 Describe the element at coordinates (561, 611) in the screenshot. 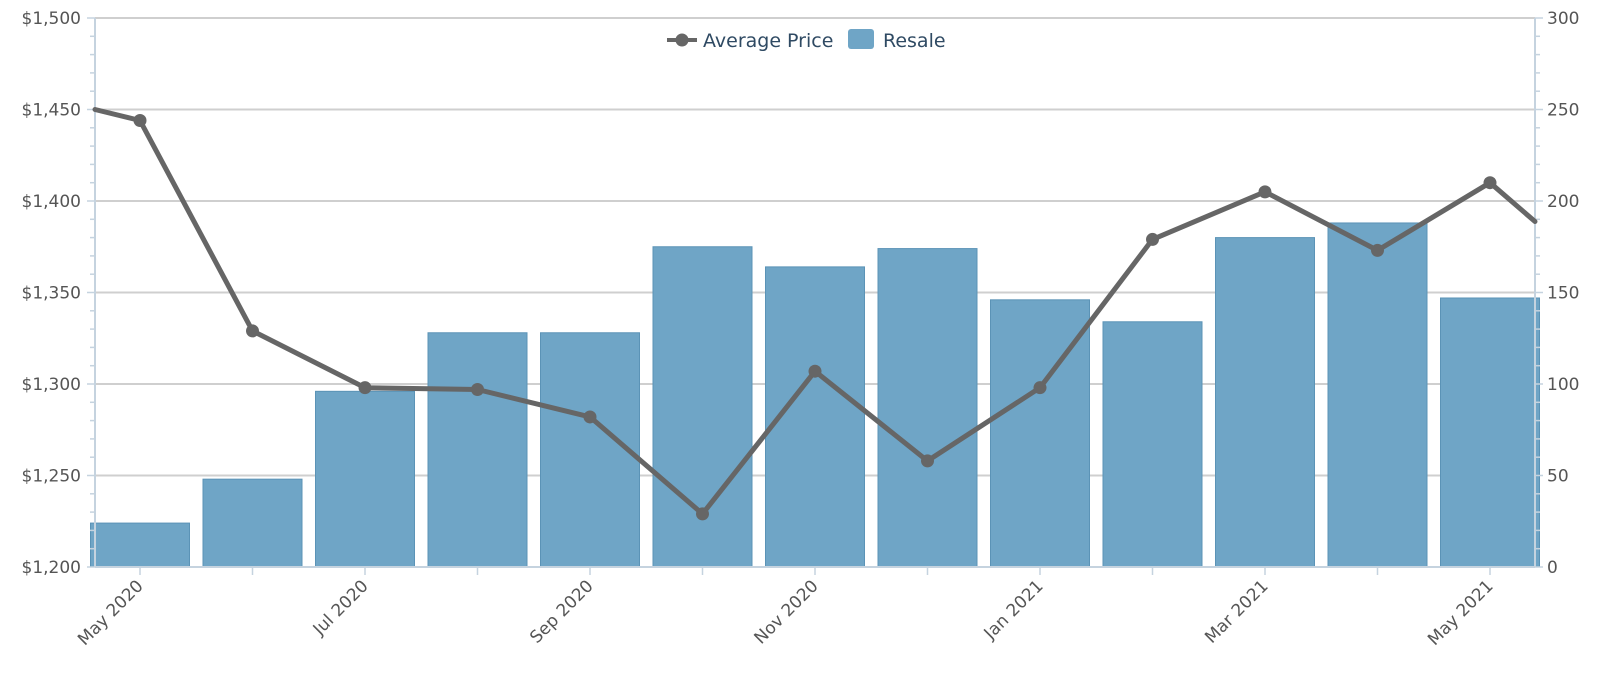

I see `x-tick-label: Sep 2020` at that location.